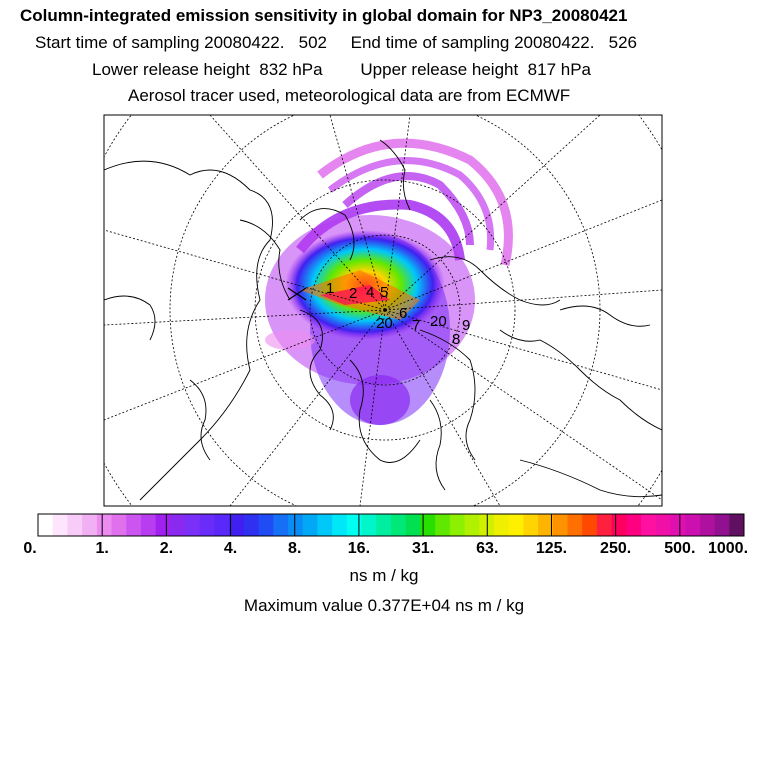  Describe the element at coordinates (330, 288) in the screenshot. I see `track-label-1: 1` at that location.